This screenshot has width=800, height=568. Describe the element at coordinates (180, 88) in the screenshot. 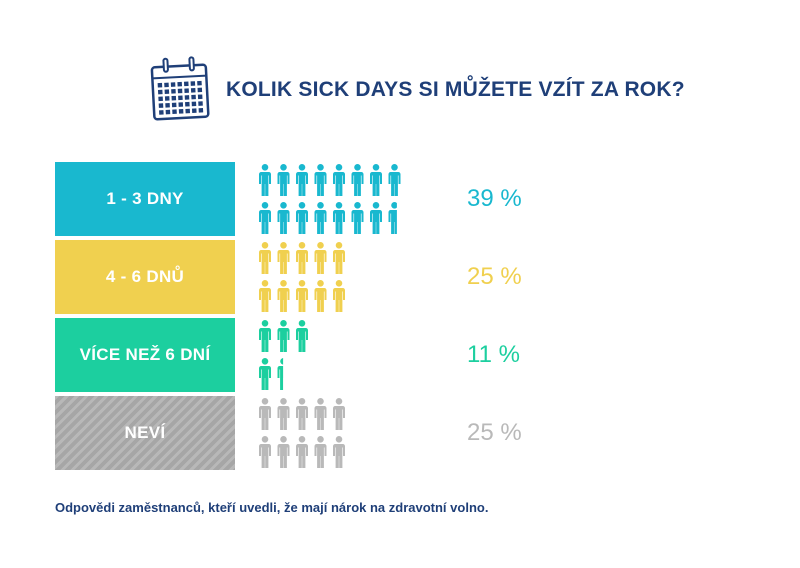

I see `calendar-icon` at that location.